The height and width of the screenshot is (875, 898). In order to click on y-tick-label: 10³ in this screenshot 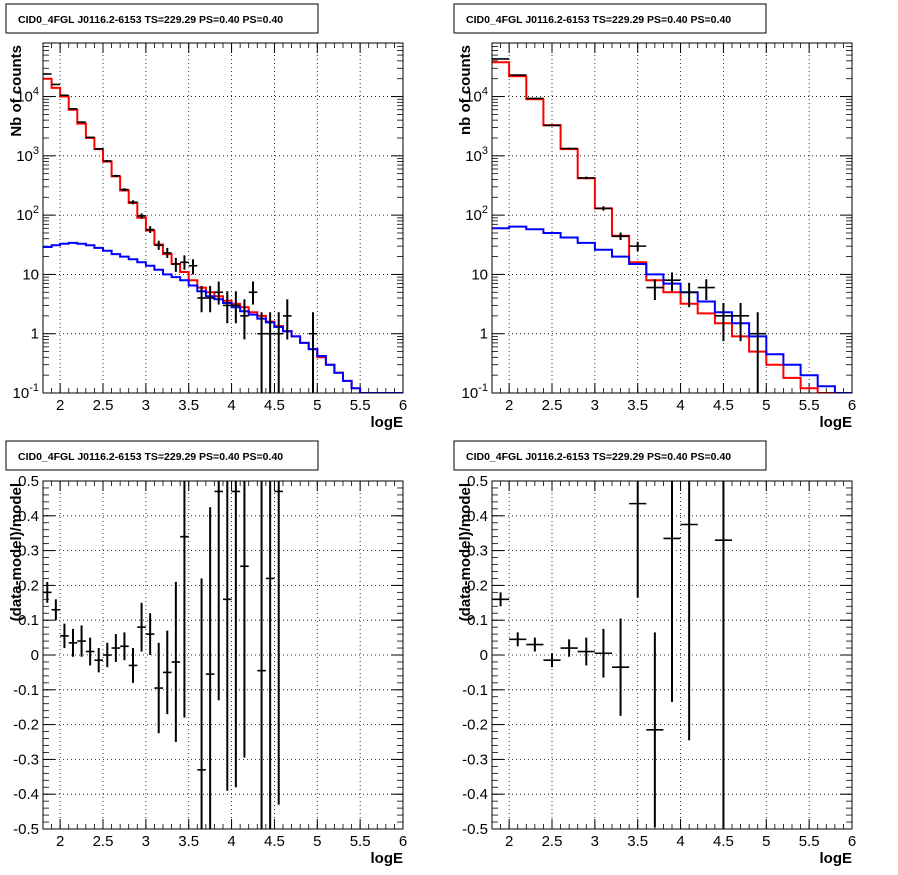, I will do `click(27, 155)`.